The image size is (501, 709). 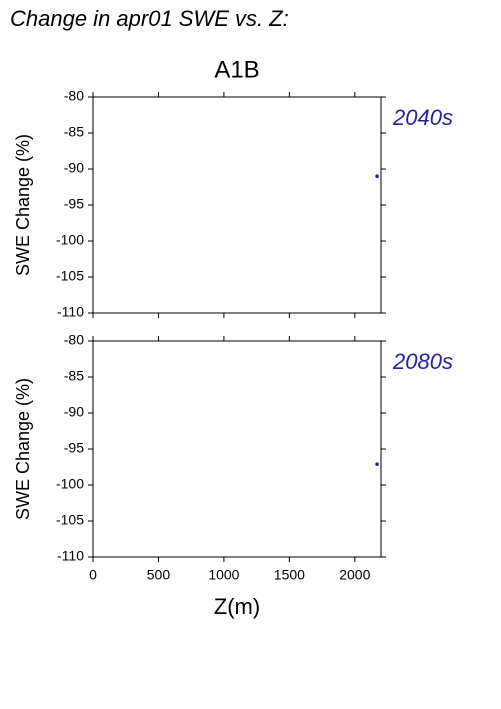 What do you see at coordinates (422, 117) in the screenshot?
I see `panel-label: 2040s` at bounding box center [422, 117].